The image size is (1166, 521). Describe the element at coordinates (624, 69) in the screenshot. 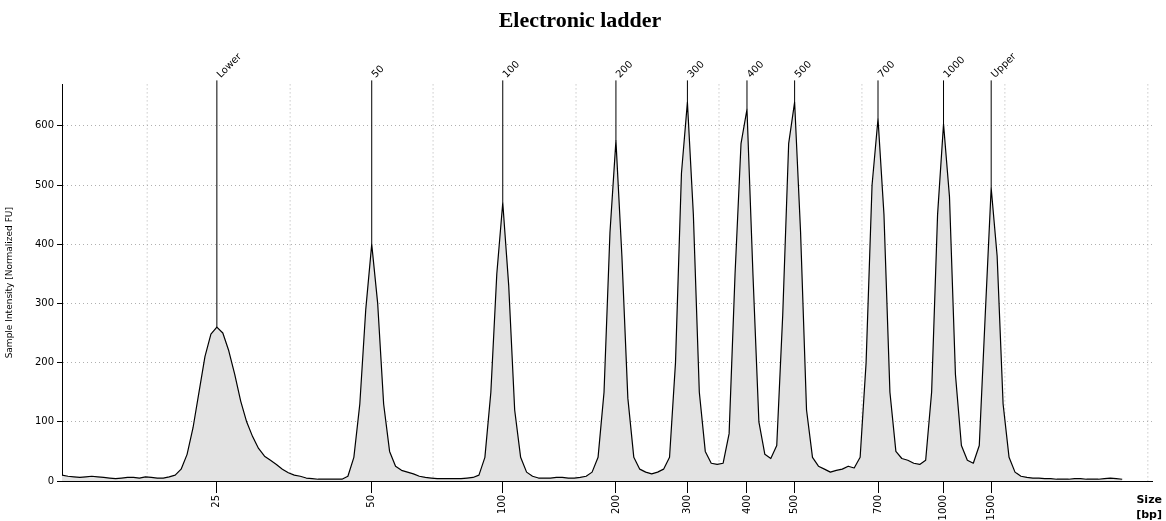

I see `ref-line-label: 200` at that location.